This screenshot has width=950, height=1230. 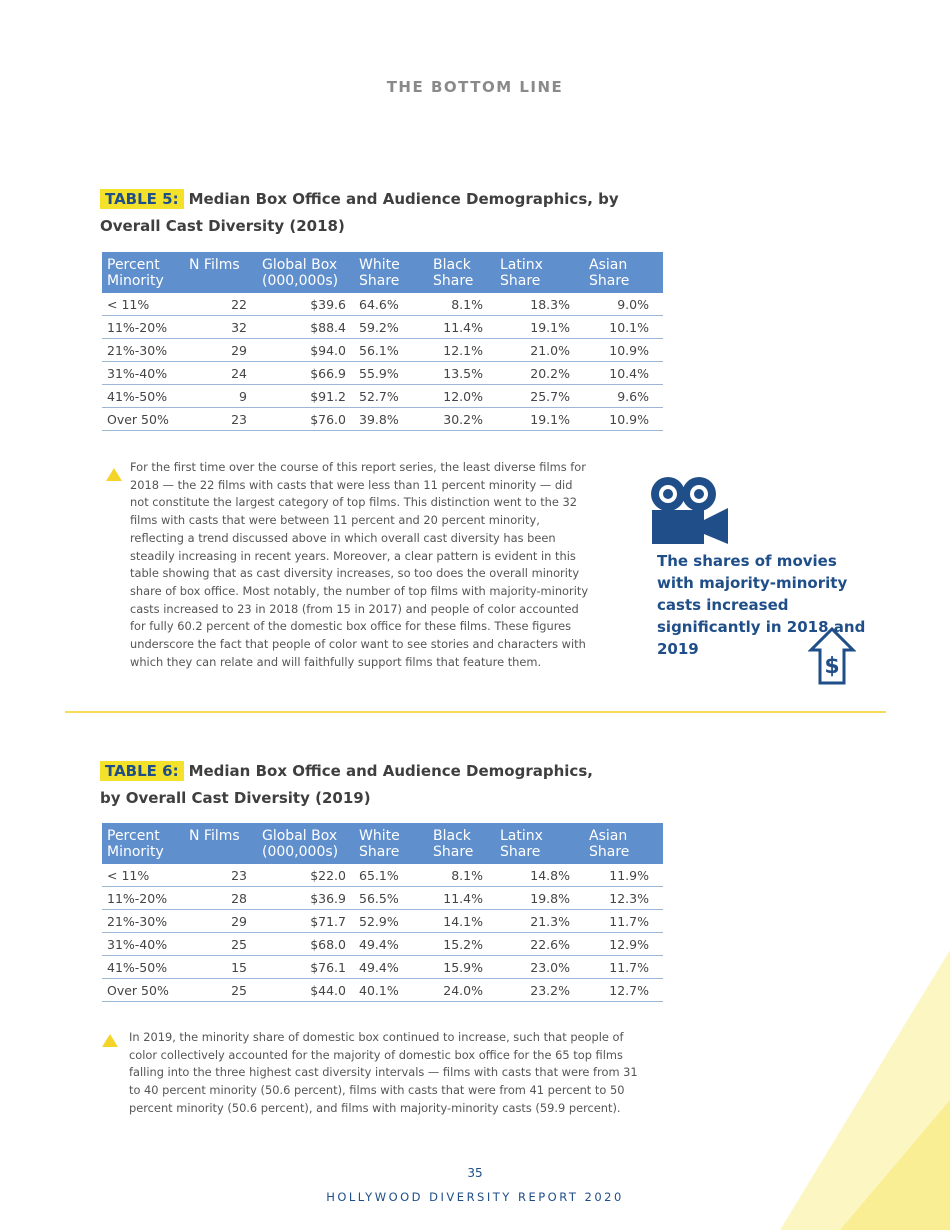 I want to click on table-row: < 11% 22 $39.6 64.6% 8.1% 18.3% 9.0%, so click(x=382, y=304).